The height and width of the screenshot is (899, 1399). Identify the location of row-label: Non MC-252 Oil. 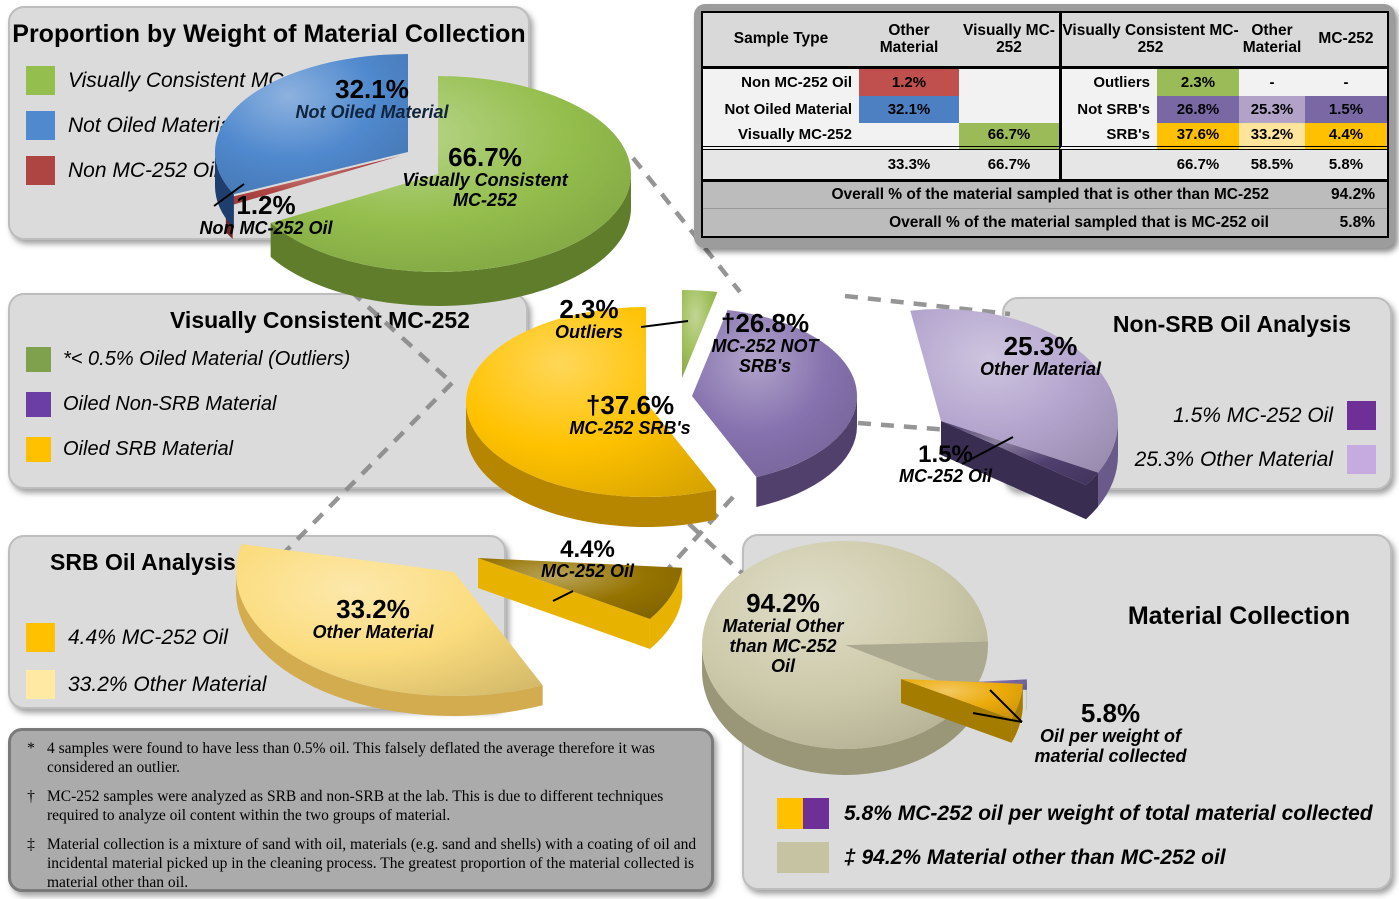
(781, 82).